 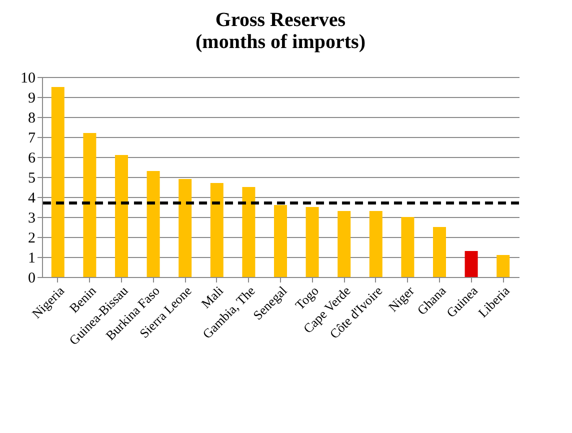 What do you see at coordinates (32, 198) in the screenshot?
I see `y-tick-label: 4` at bounding box center [32, 198].